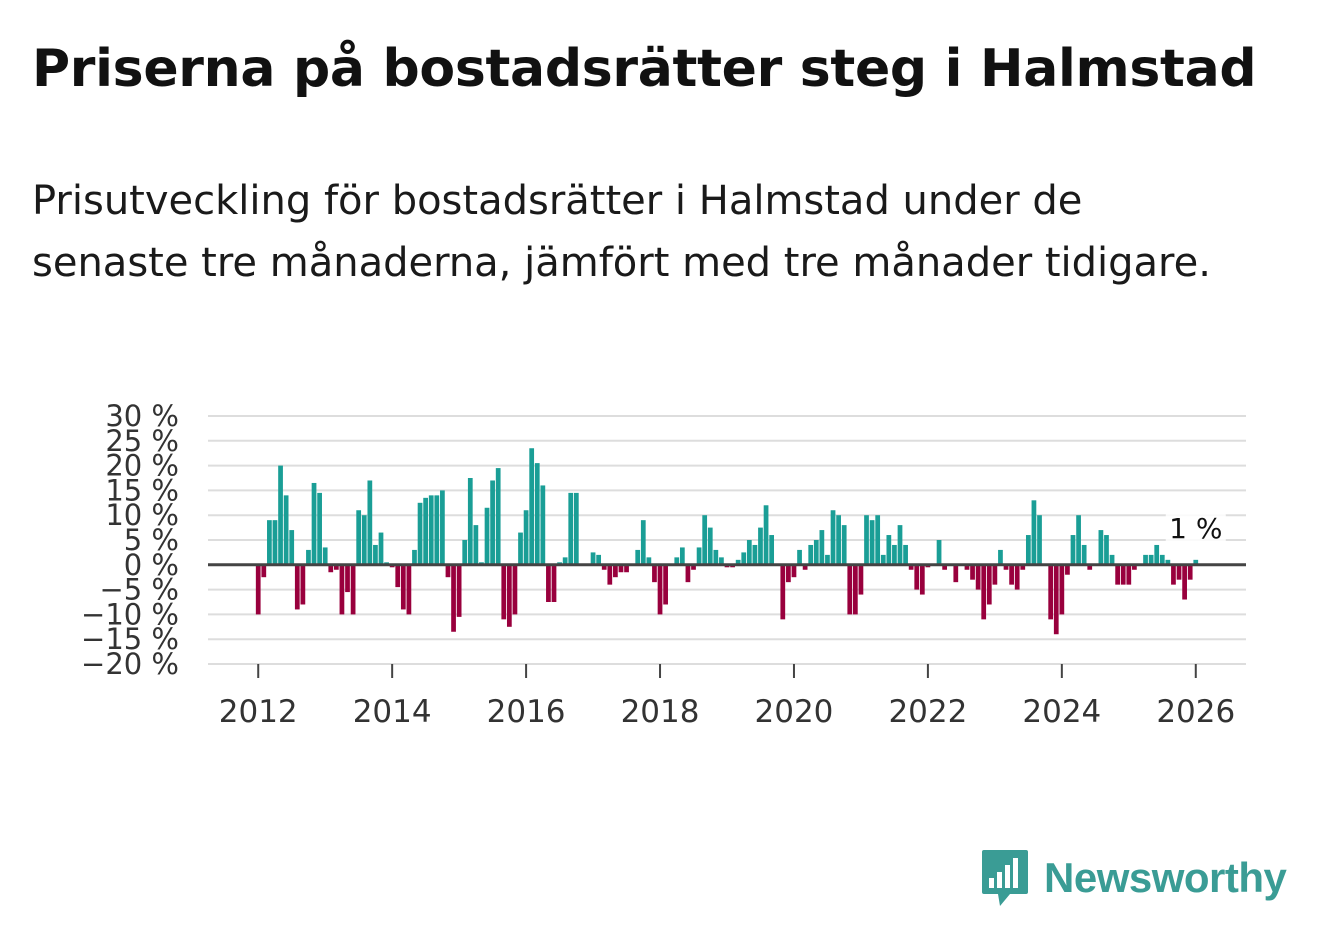  What do you see at coordinates (727, 697) in the screenshot?
I see `x-axis-ticks: 2012 2014 2016 2018 2020 2022 2024 2026` at bounding box center [727, 697].